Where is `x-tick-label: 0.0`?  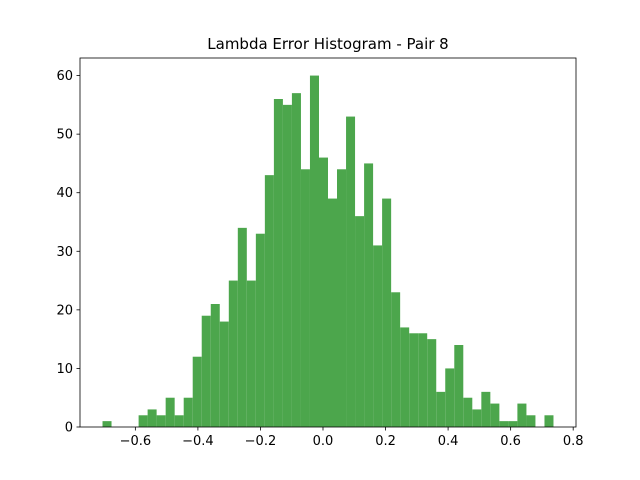
x-tick-label: 0.0 is located at coordinates (323, 441).